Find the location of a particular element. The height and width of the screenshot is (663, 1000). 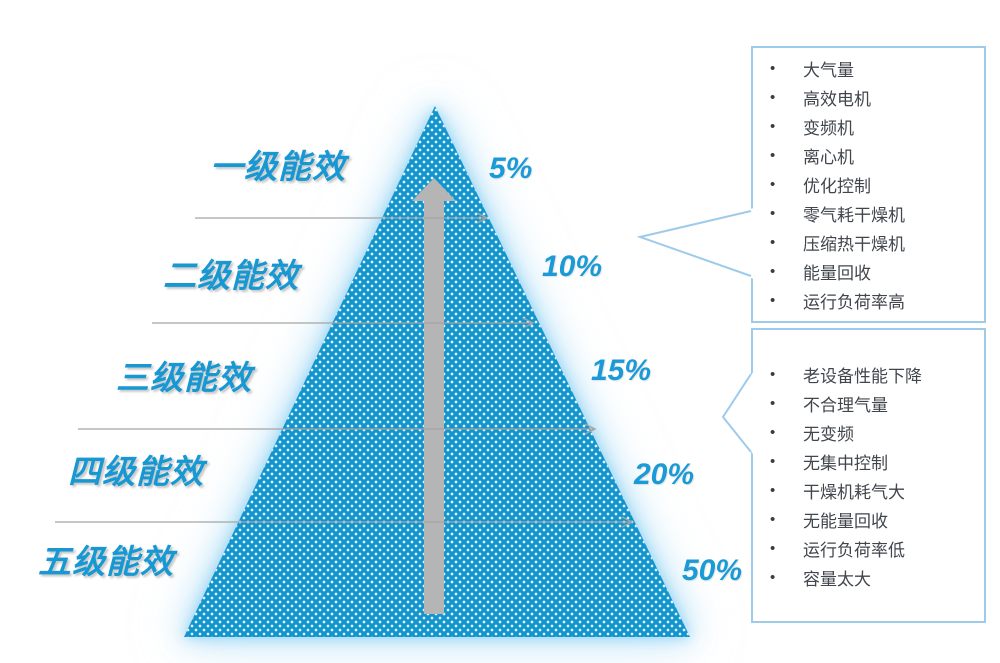

level-2-percent: 10% is located at coordinates (572, 266).